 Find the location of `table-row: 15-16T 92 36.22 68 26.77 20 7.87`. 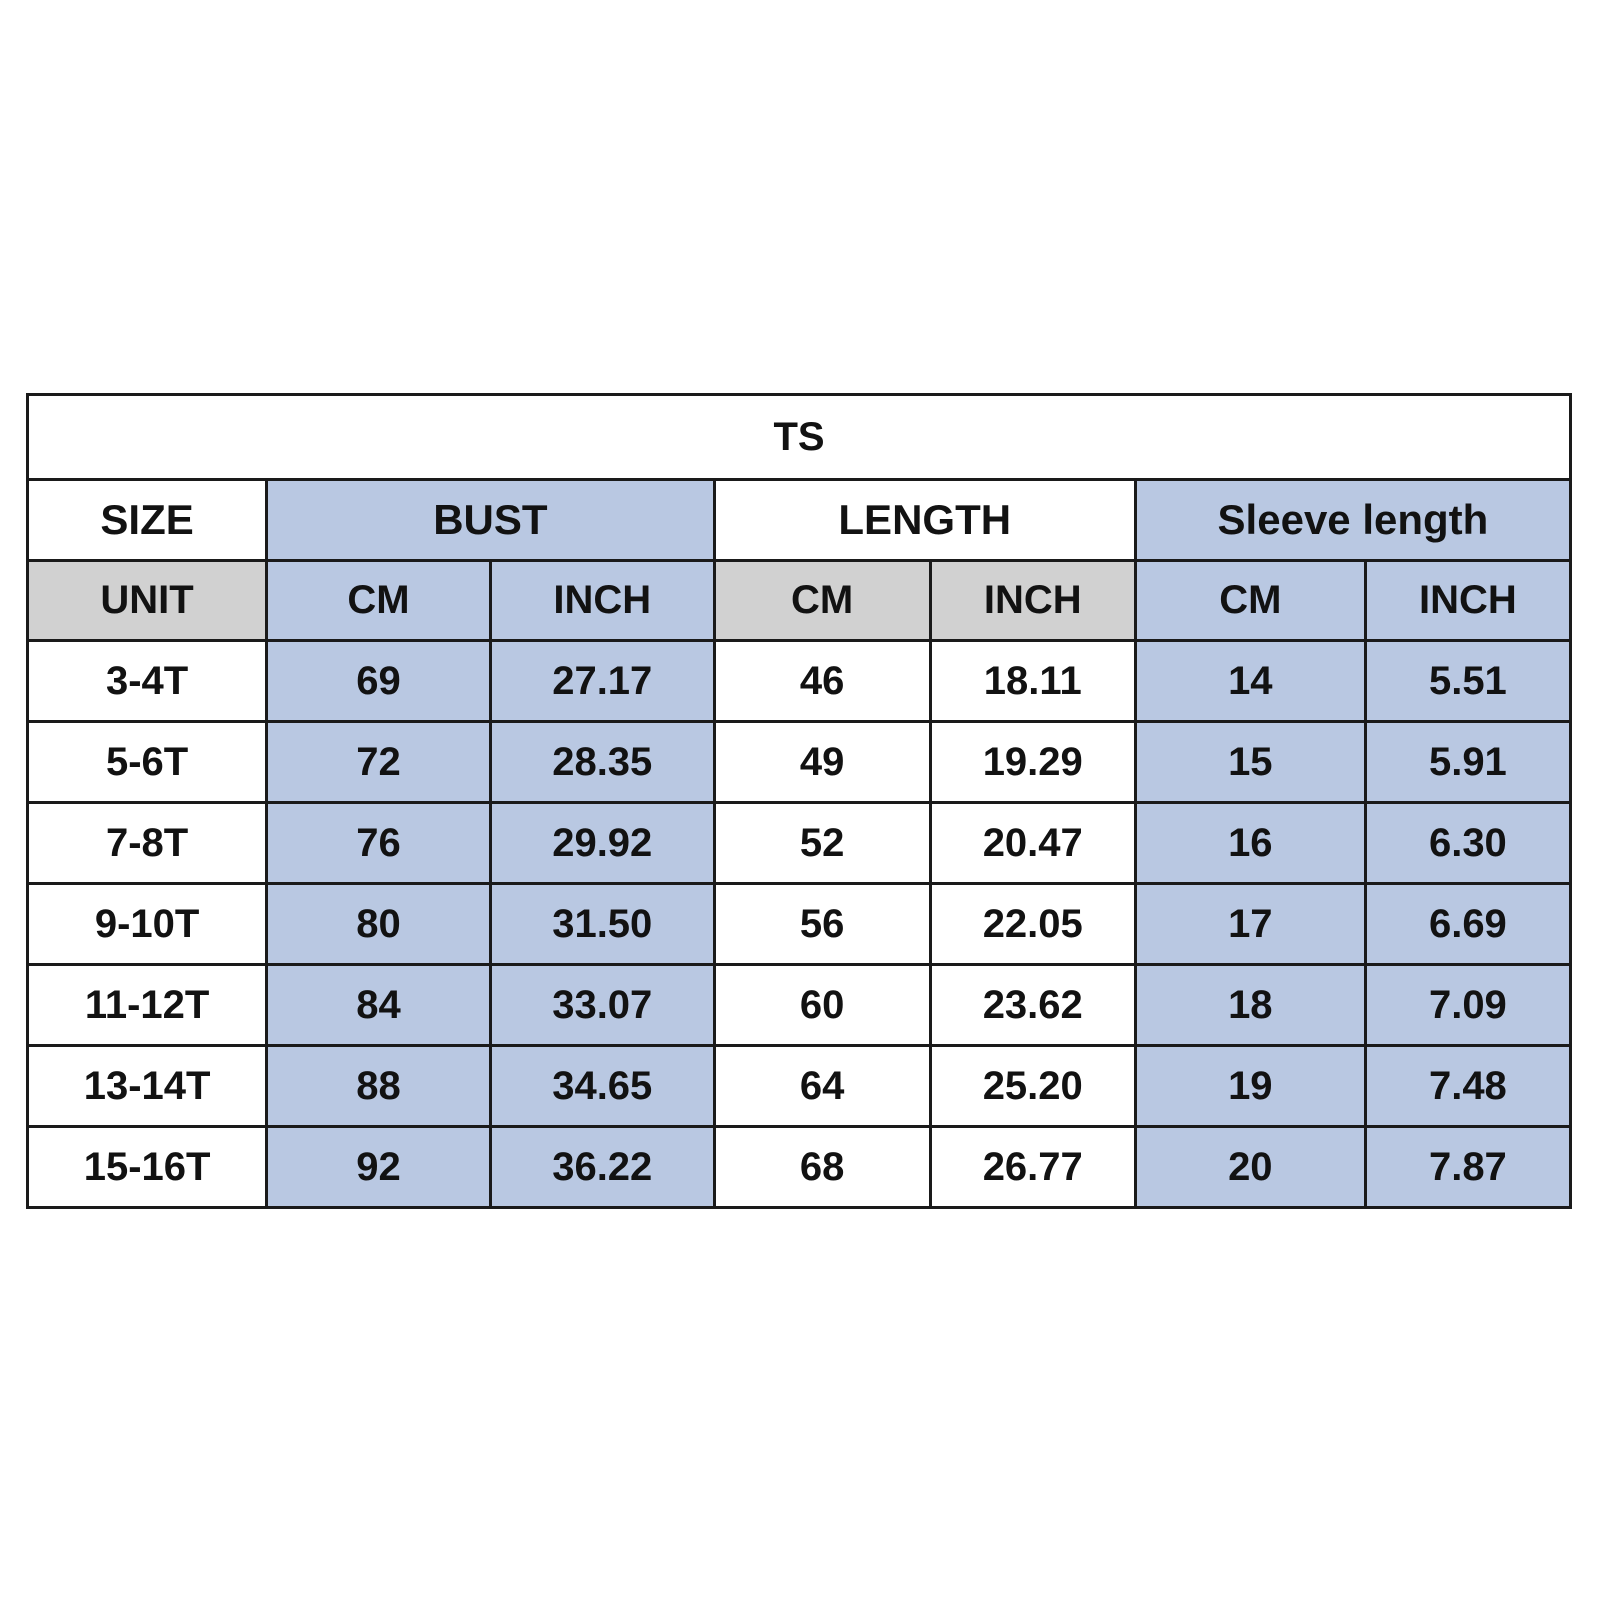

table-row: 15-16T 92 36.22 68 26.77 20 7.87 is located at coordinates (799, 1167).